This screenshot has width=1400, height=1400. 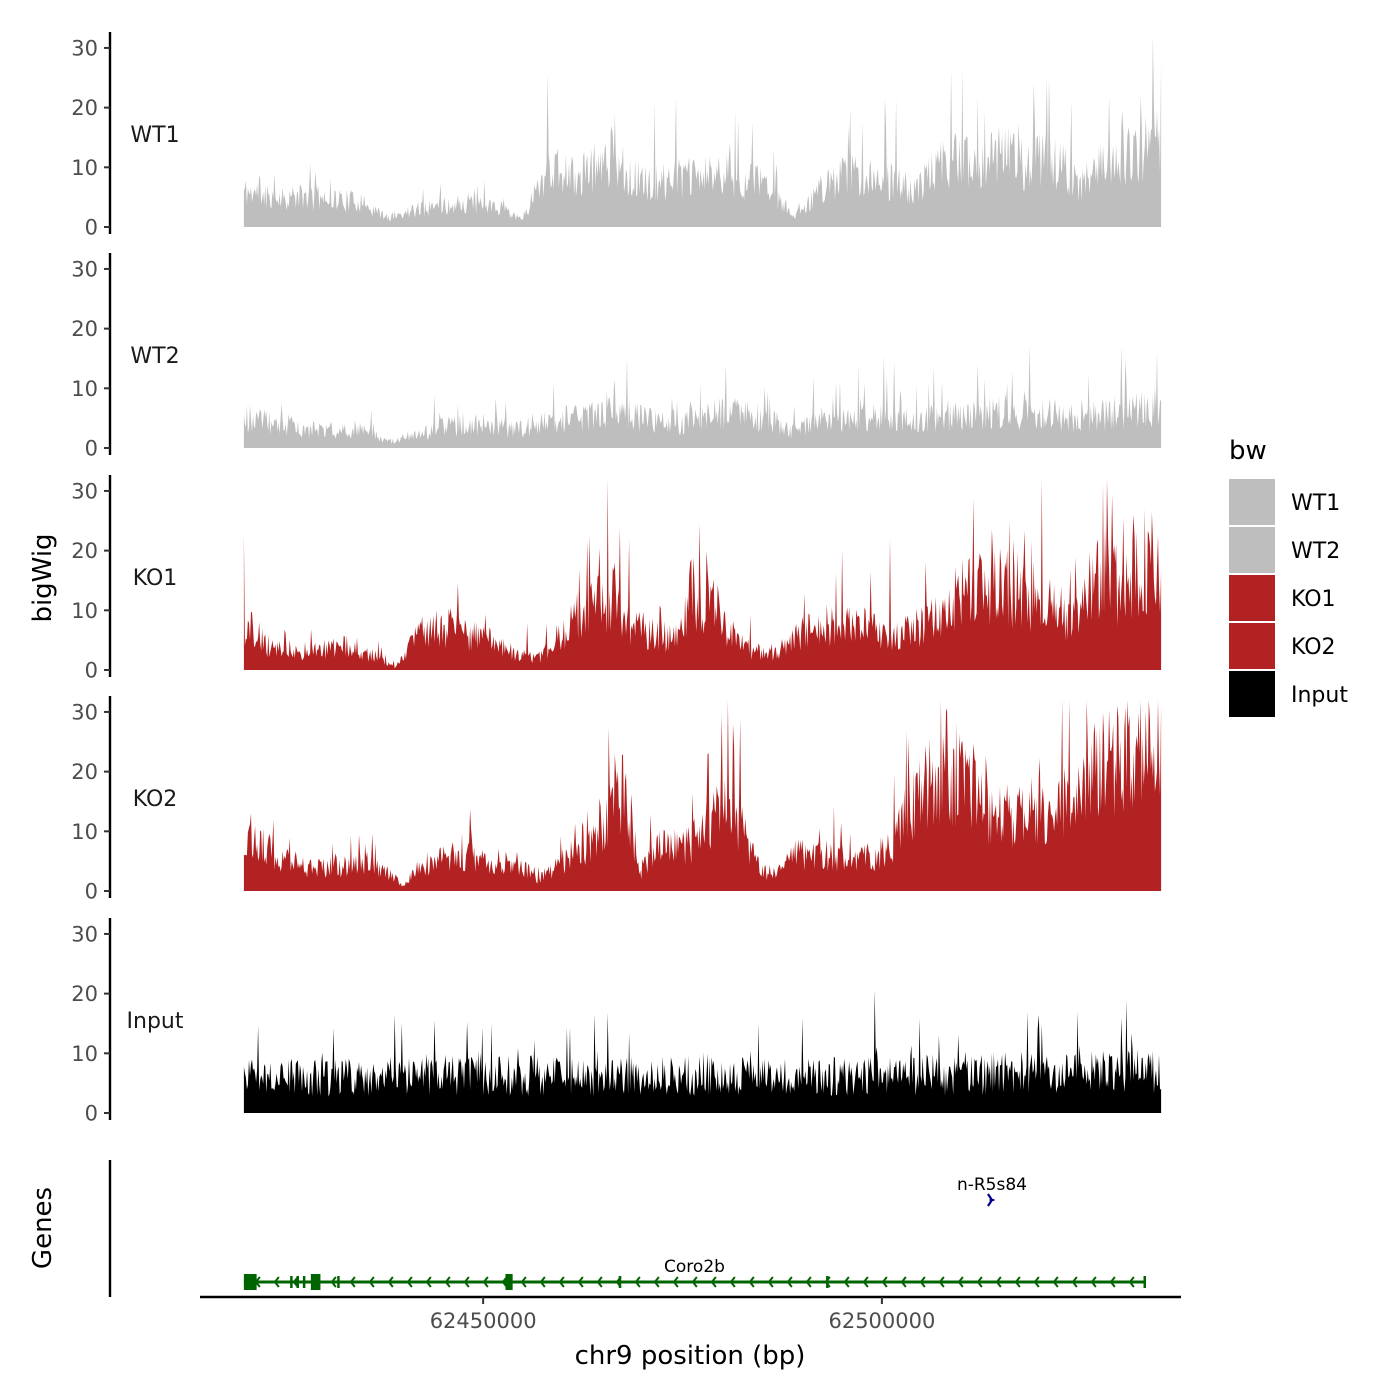 What do you see at coordinates (694, 1267) in the screenshot?
I see `gene-label-coro2b: Coro2b` at bounding box center [694, 1267].